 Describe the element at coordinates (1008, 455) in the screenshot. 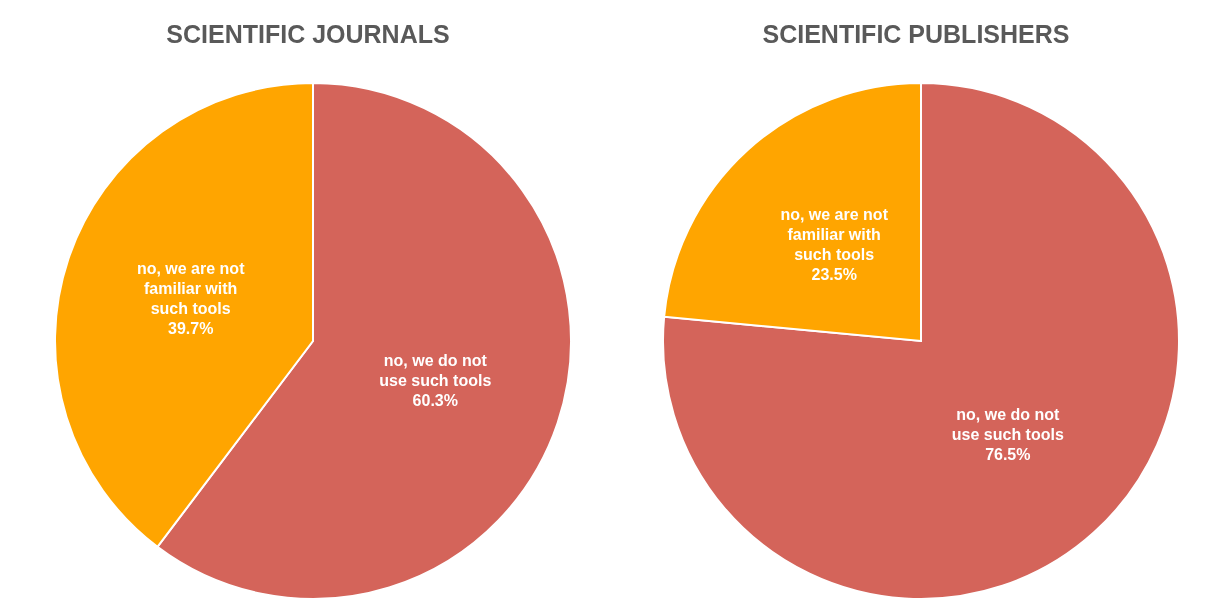

I see `data-label: 76.5%` at that location.